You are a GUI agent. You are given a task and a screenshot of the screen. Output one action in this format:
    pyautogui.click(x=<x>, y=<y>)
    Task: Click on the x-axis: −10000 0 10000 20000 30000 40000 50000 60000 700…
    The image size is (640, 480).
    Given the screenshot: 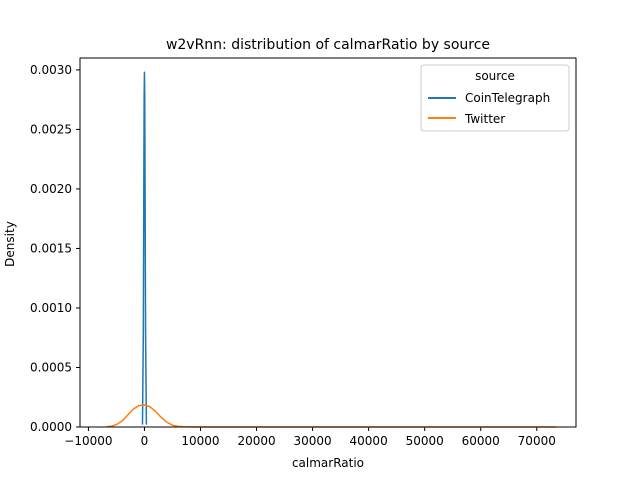 What is the action you would take?
    pyautogui.click(x=310, y=437)
    